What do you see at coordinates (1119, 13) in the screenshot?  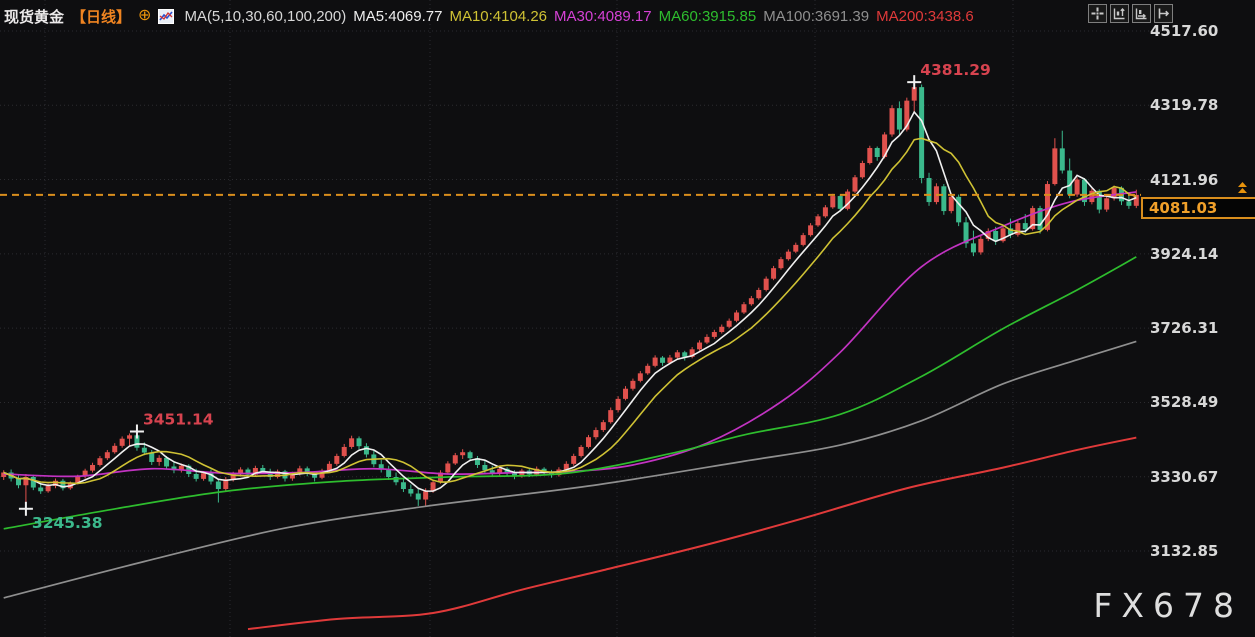 I see `price-scale-icon` at bounding box center [1119, 13].